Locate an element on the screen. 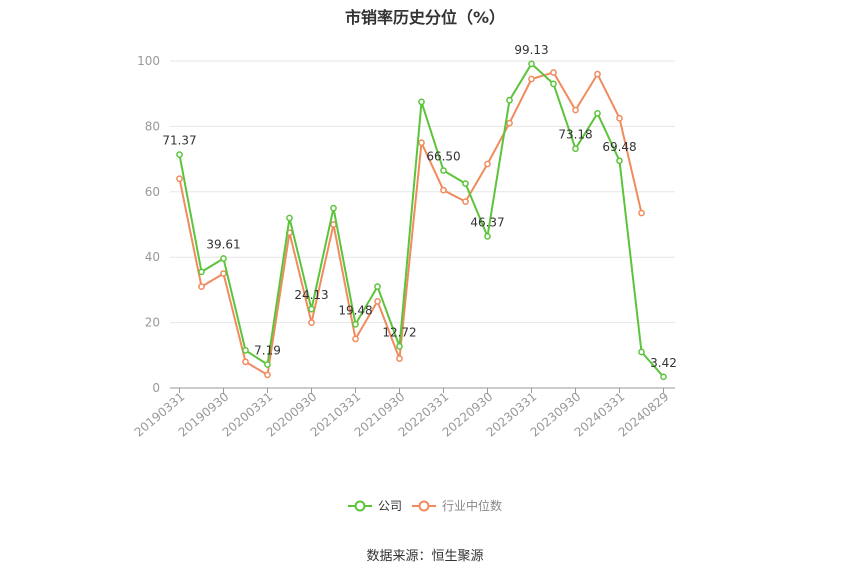 The image size is (850, 575). data-label: 66.50 is located at coordinates (443, 157).